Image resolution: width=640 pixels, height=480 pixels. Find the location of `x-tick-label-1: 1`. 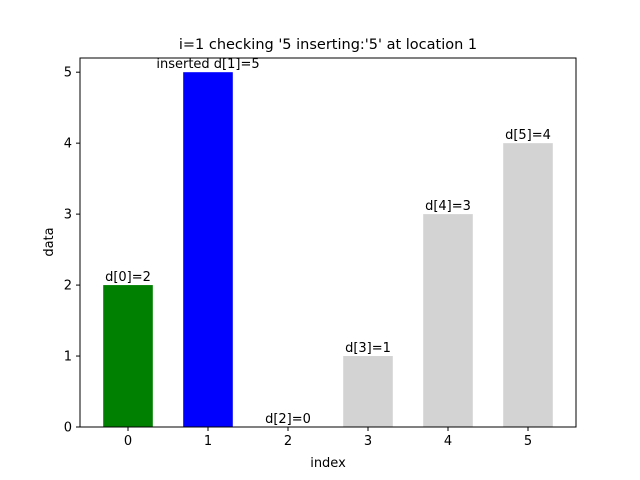

x-tick-label-1: 1 is located at coordinates (208, 441).